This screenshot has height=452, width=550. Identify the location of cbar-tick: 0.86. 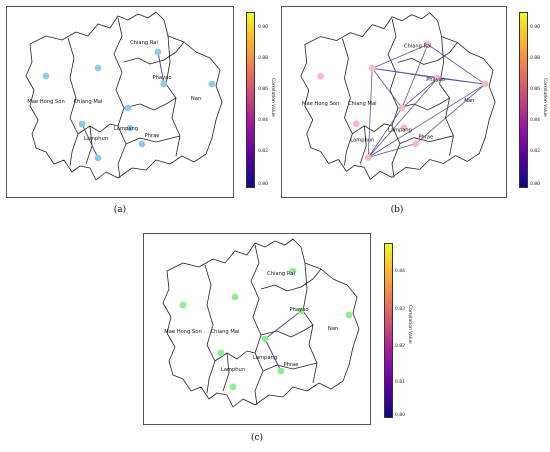
(263, 89).